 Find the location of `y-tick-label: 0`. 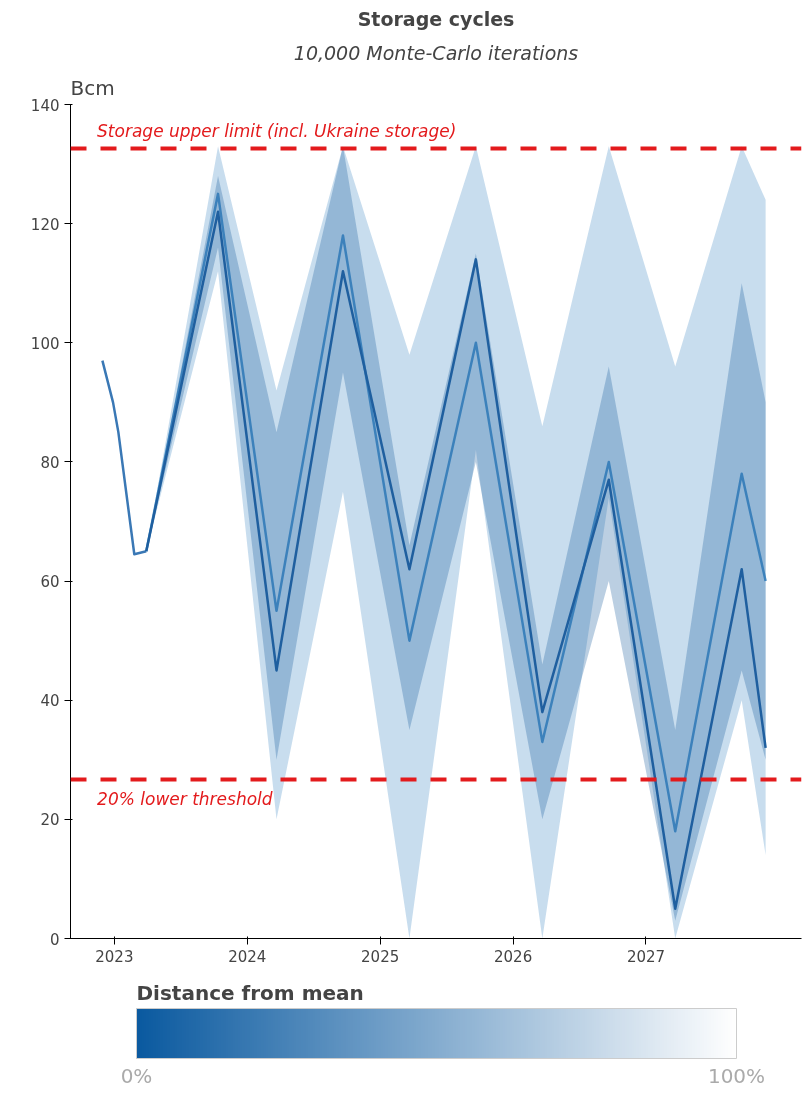

y-tick-label: 0 is located at coordinates (54, 939).